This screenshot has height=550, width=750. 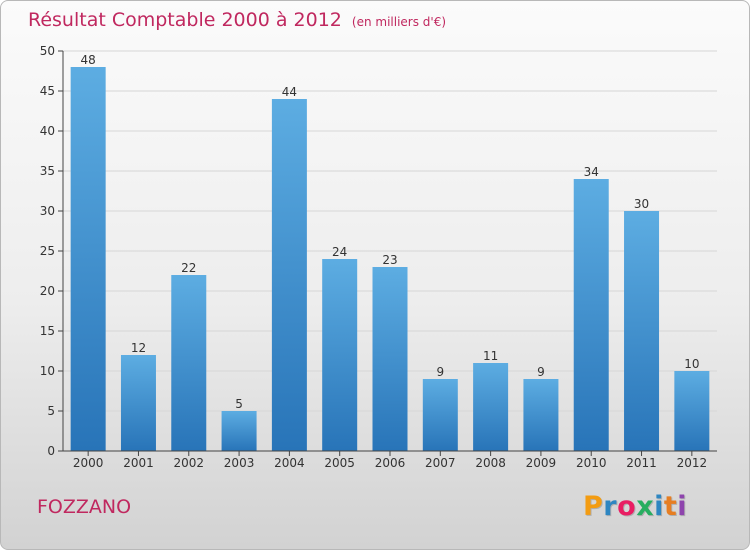 What do you see at coordinates (691, 364) in the screenshot?
I see `data-label: 10` at bounding box center [691, 364].